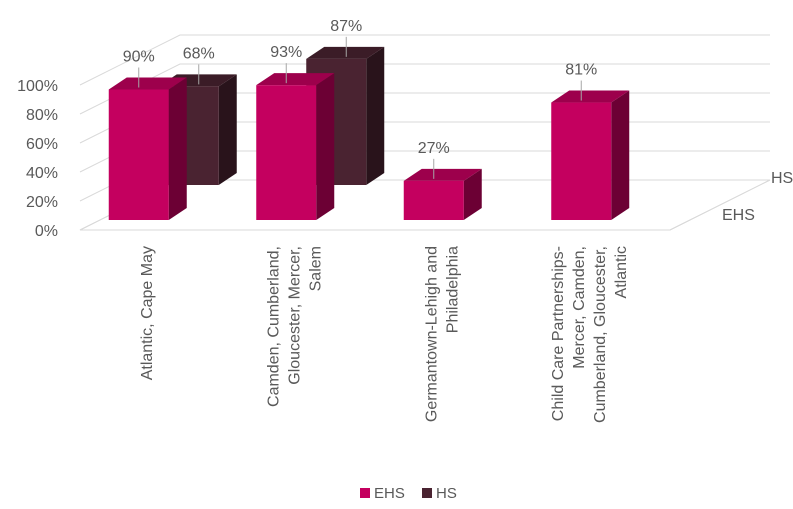 The image size is (793, 509). I want to click on y-tick-label: 60%, so click(42, 144).